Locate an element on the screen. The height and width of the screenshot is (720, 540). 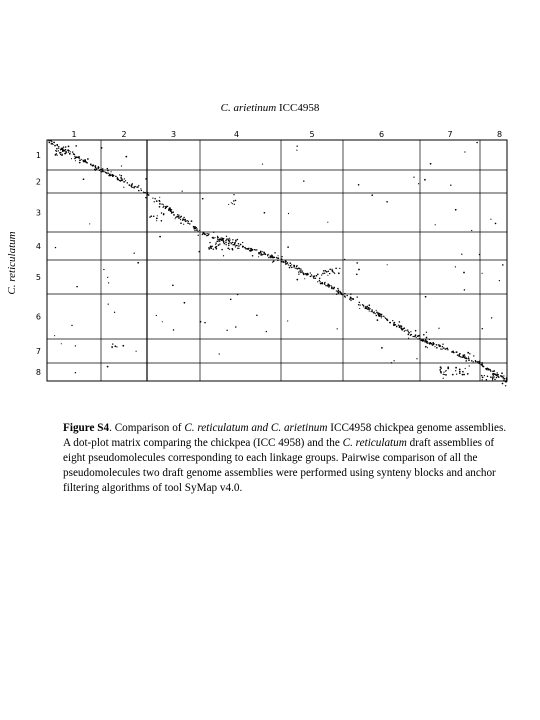
caption-text-1: . Comparison of is located at coordinates (147, 428).